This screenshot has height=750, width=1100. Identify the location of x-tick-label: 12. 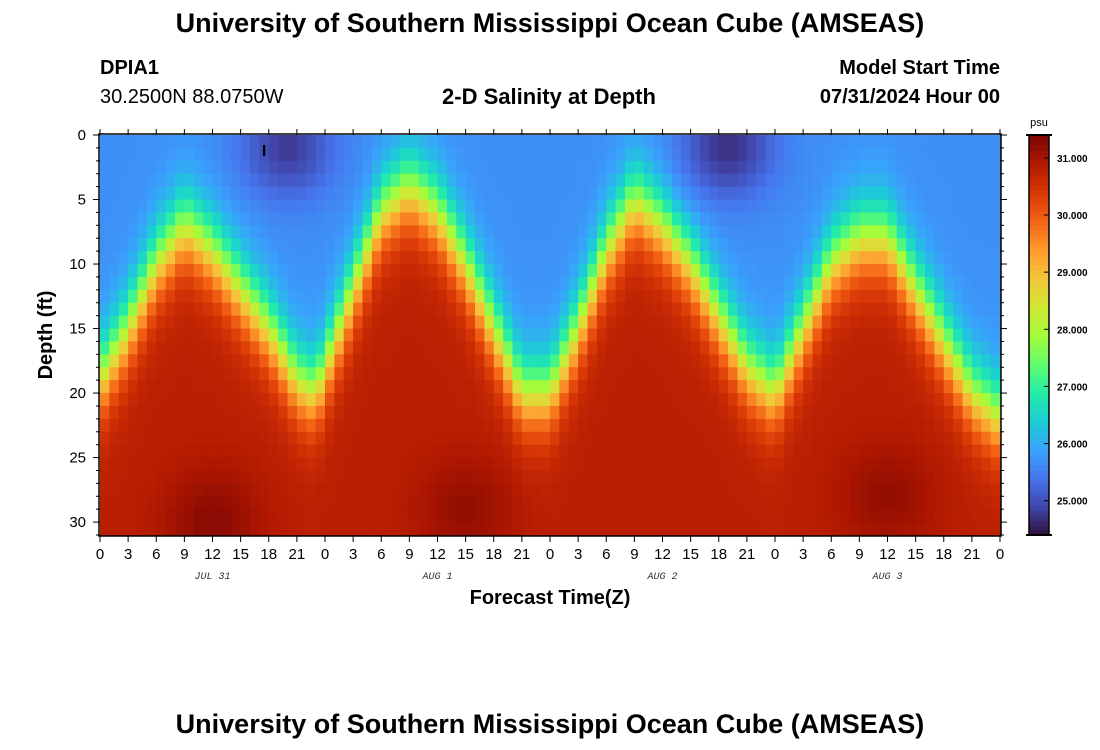
(212, 554).